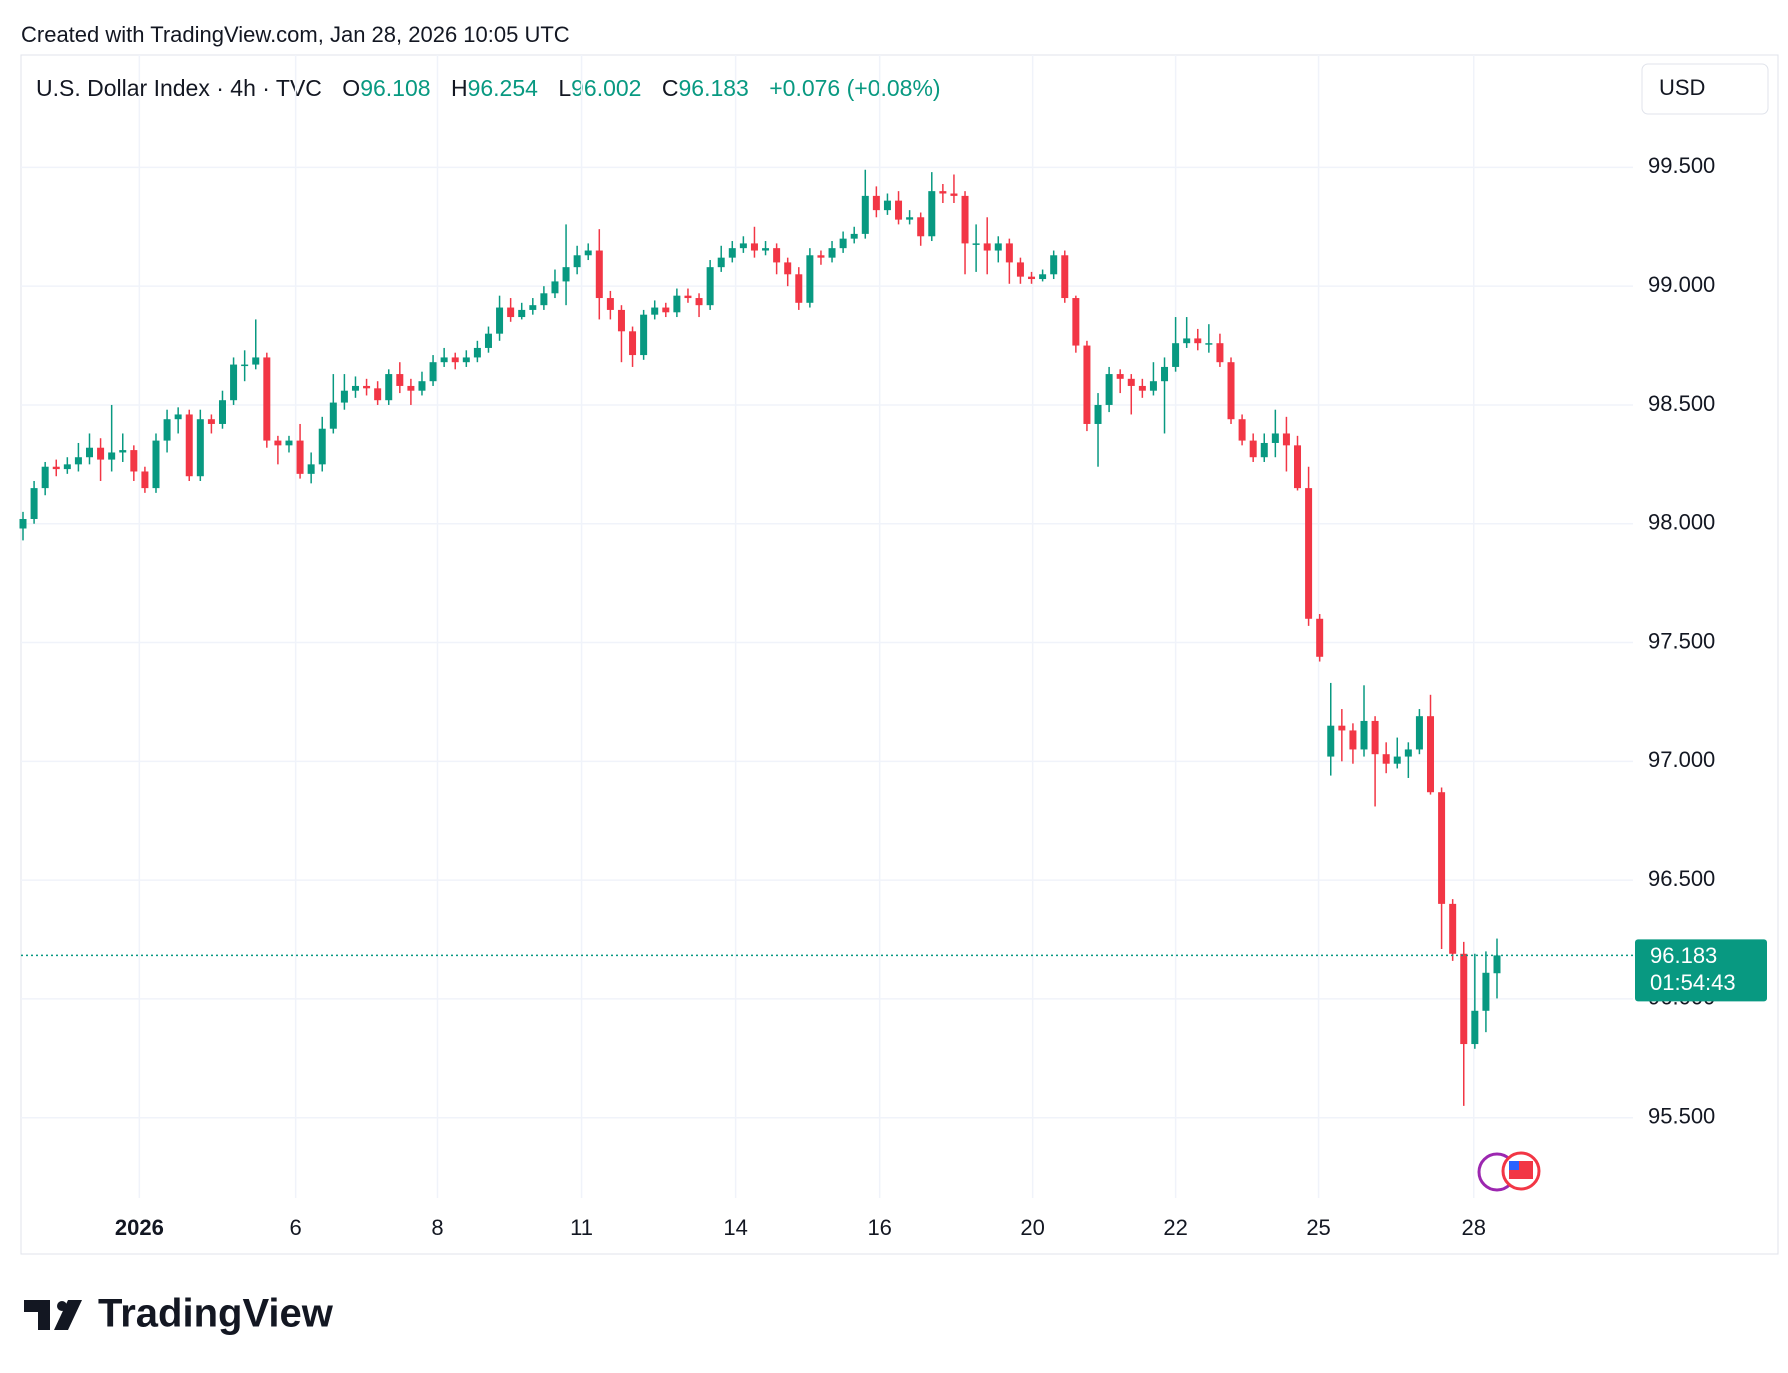 The image size is (1788, 1373). Describe the element at coordinates (879, 1227) in the screenshot. I see `x-tick-label: 16` at that location.